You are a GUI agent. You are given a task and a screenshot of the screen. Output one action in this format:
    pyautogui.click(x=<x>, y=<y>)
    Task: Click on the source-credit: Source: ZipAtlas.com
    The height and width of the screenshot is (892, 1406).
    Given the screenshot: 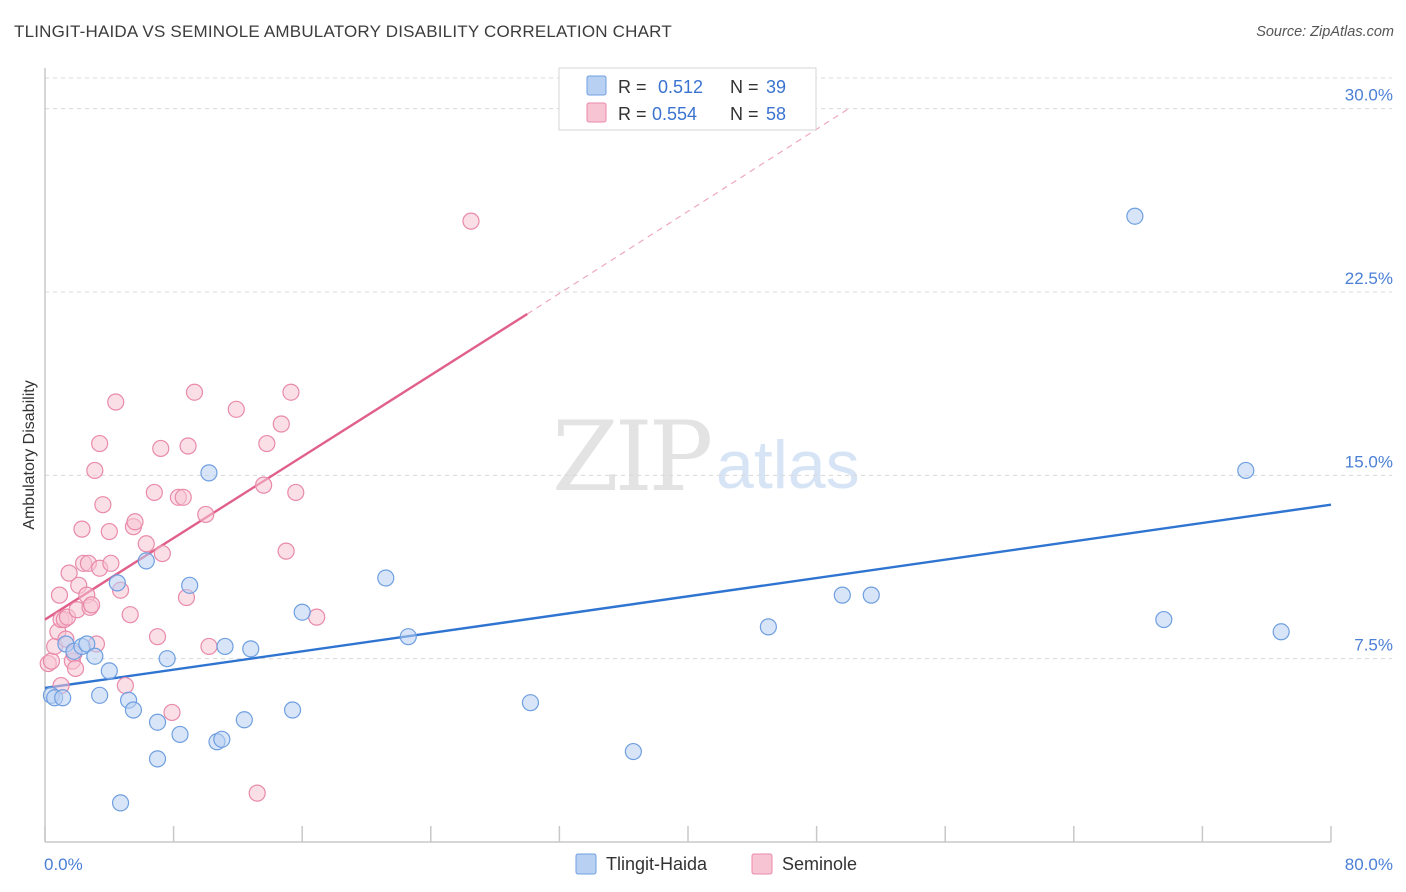 What is the action you would take?
    pyautogui.click(x=1325, y=32)
    